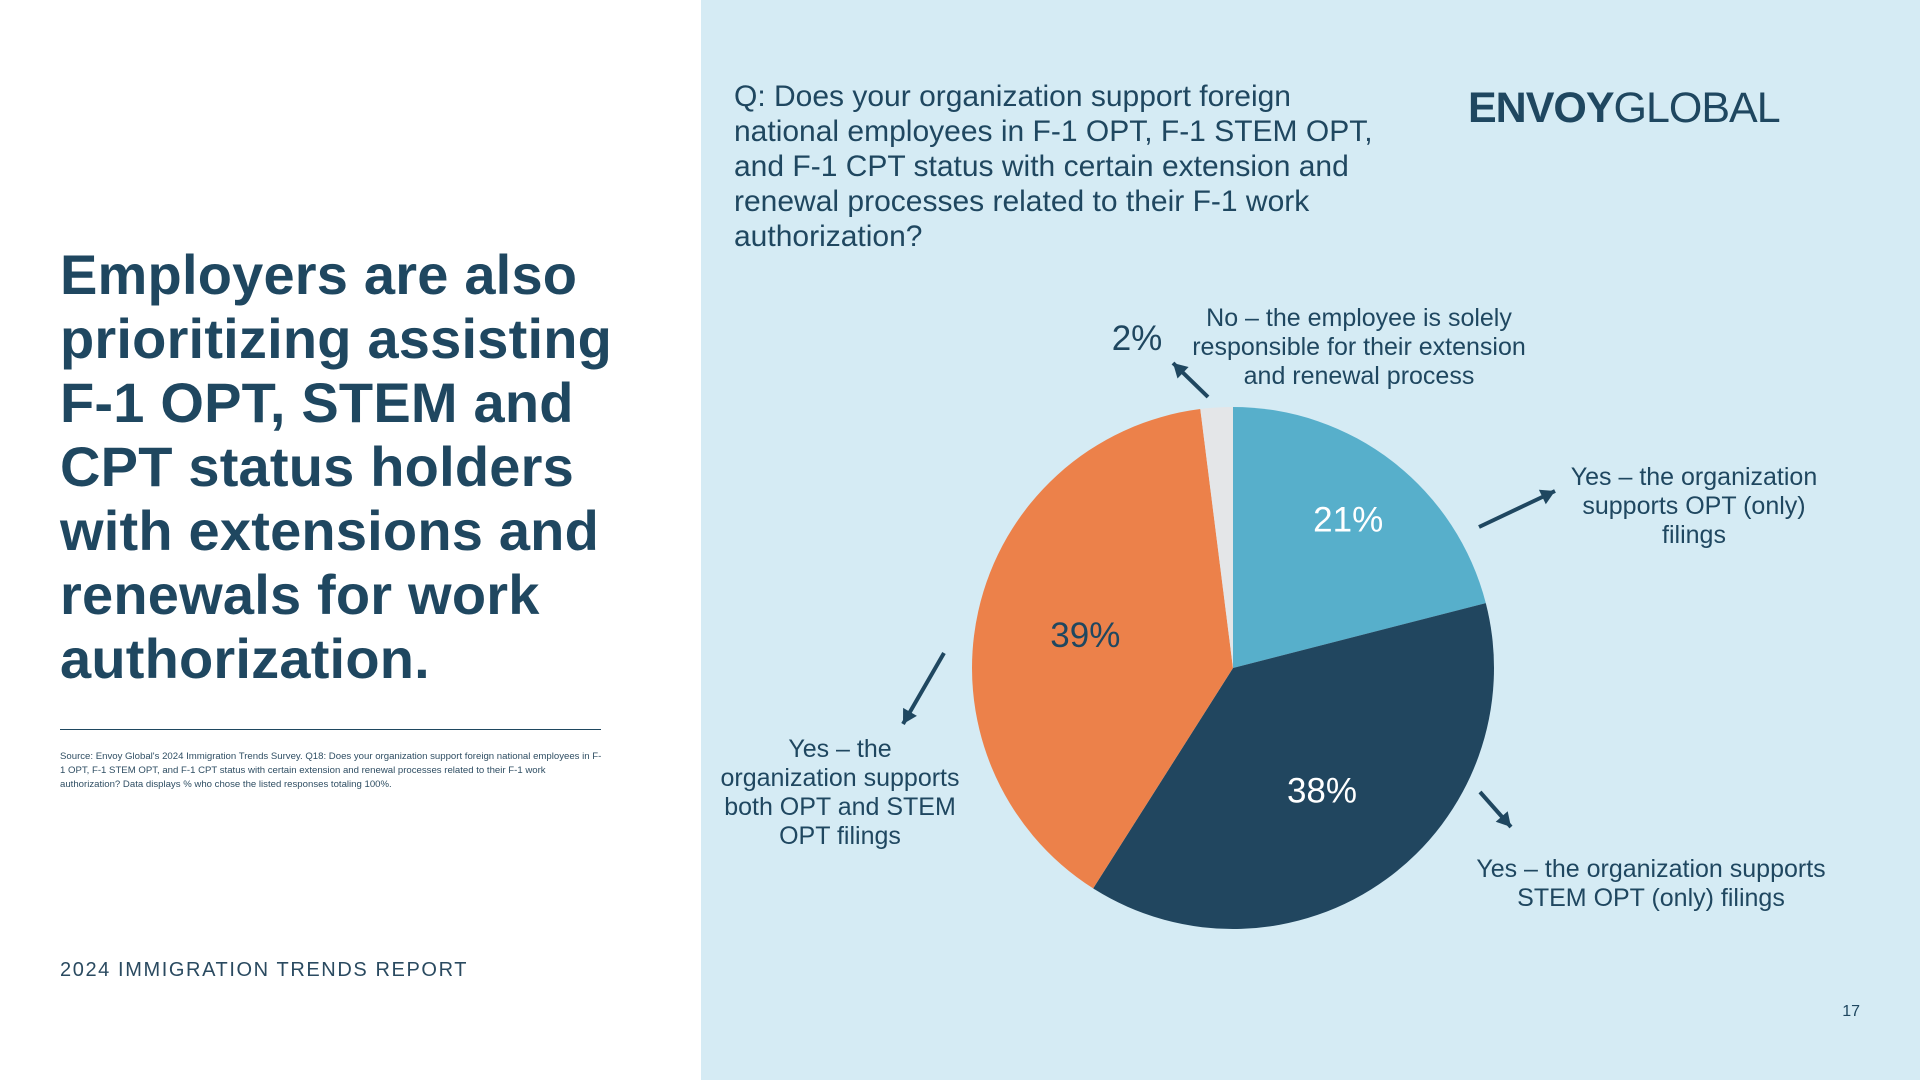 The height and width of the screenshot is (1080, 1920). What do you see at coordinates (1851, 1011) in the screenshot?
I see `page-number: 17` at bounding box center [1851, 1011].